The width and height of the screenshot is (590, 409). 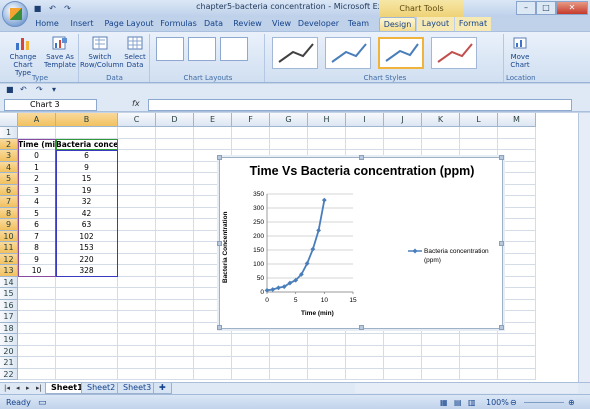 What do you see at coordinates (87, 248) in the screenshot?
I see `table-cell: 153` at bounding box center [87, 248].